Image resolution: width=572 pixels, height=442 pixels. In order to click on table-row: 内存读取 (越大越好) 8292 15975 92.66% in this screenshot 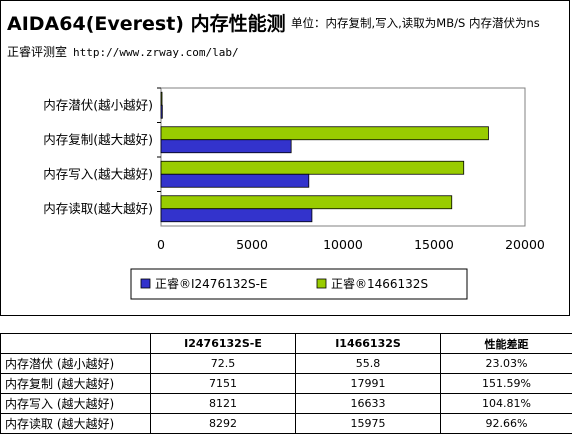, I will do `click(286, 423)`.